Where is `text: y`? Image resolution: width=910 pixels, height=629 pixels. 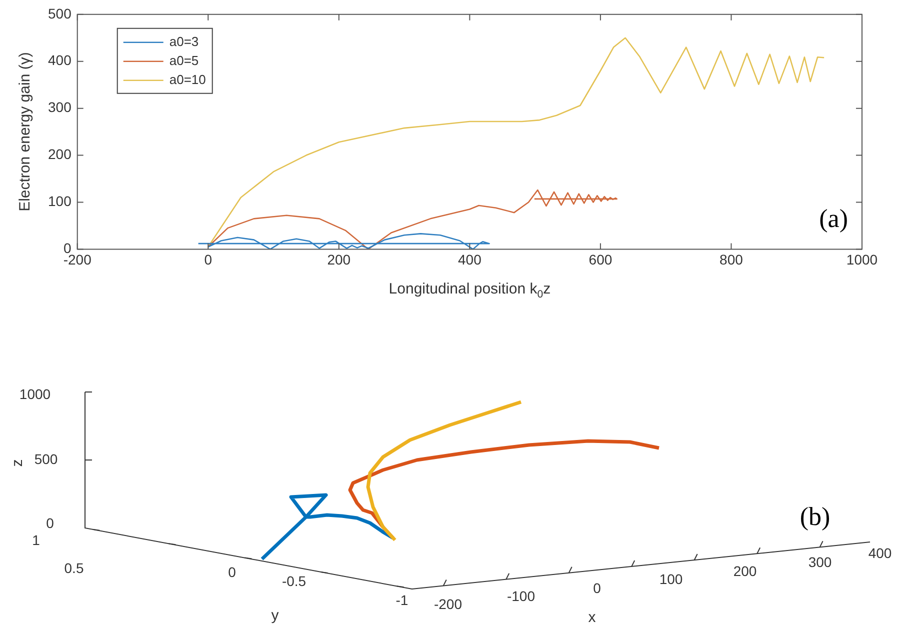
text: y is located at coordinates (275, 615).